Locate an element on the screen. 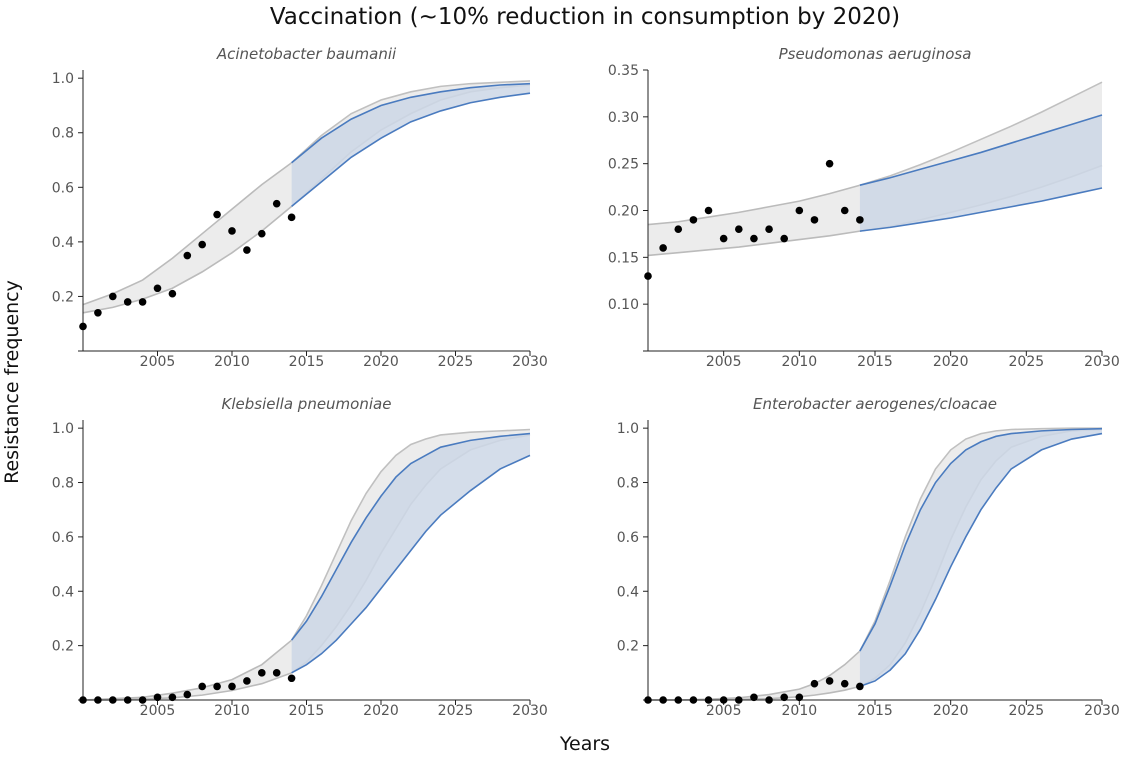 This screenshot has height=760, width=1136. figure-y-axis-label: Resistance frequency is located at coordinates (12, 382).